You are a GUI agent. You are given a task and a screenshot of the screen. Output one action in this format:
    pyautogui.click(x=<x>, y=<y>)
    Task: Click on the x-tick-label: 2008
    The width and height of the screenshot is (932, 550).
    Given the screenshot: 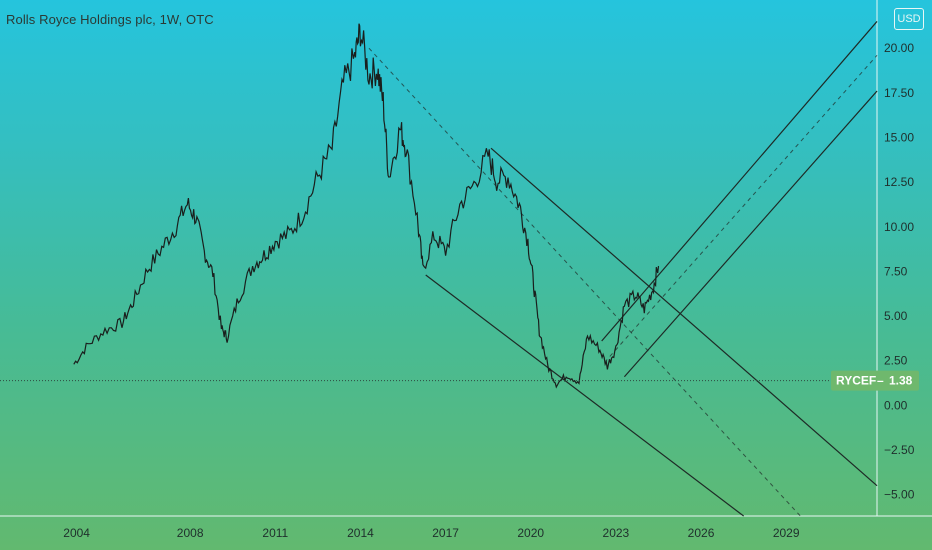 What is the action you would take?
    pyautogui.click(x=190, y=533)
    